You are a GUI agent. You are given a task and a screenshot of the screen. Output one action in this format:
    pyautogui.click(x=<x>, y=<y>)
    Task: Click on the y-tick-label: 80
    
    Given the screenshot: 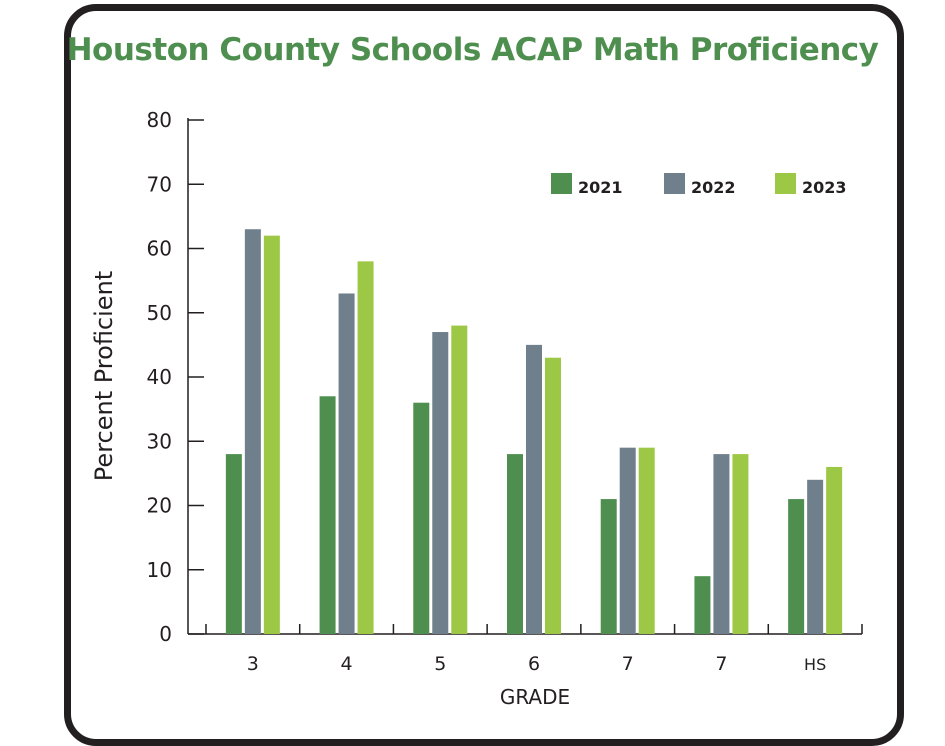 What is the action you would take?
    pyautogui.click(x=159, y=120)
    